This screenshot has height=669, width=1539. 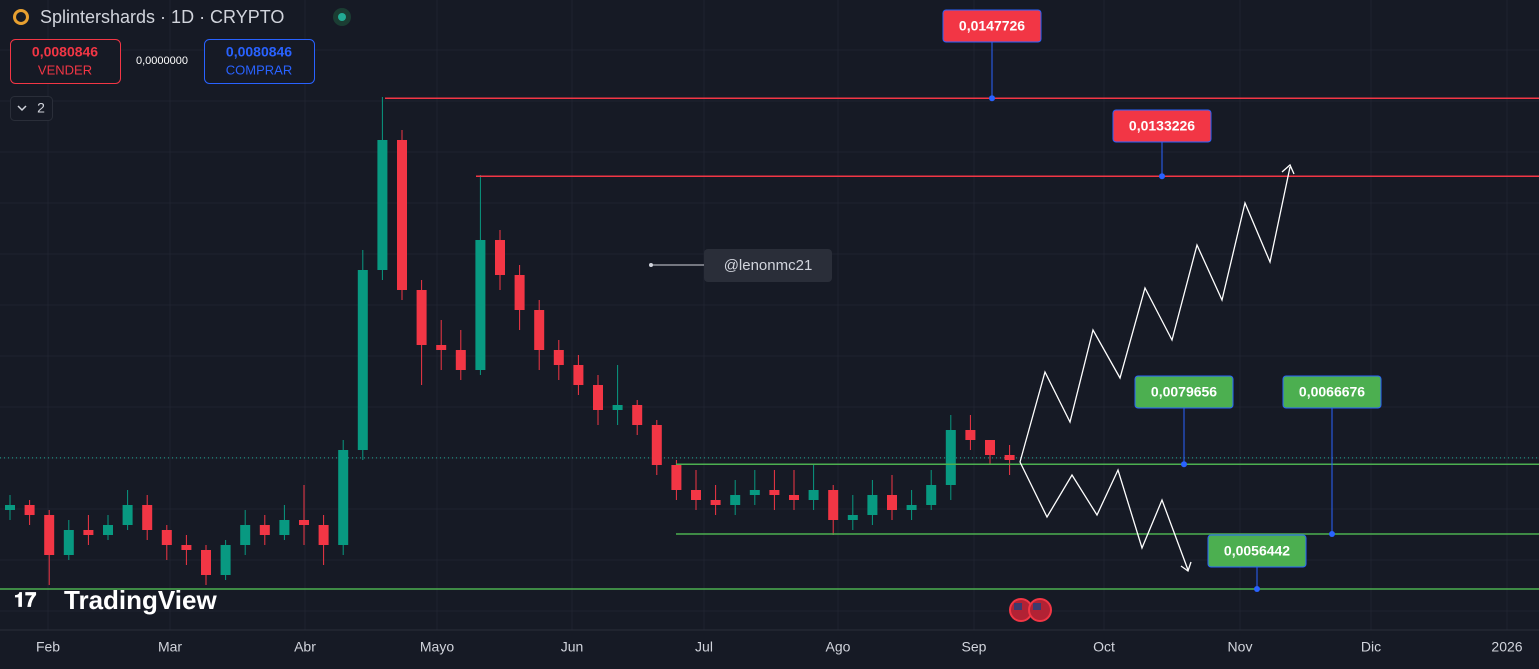 What do you see at coordinates (838, 647) in the screenshot?
I see `x-tick-label: Ago` at bounding box center [838, 647].